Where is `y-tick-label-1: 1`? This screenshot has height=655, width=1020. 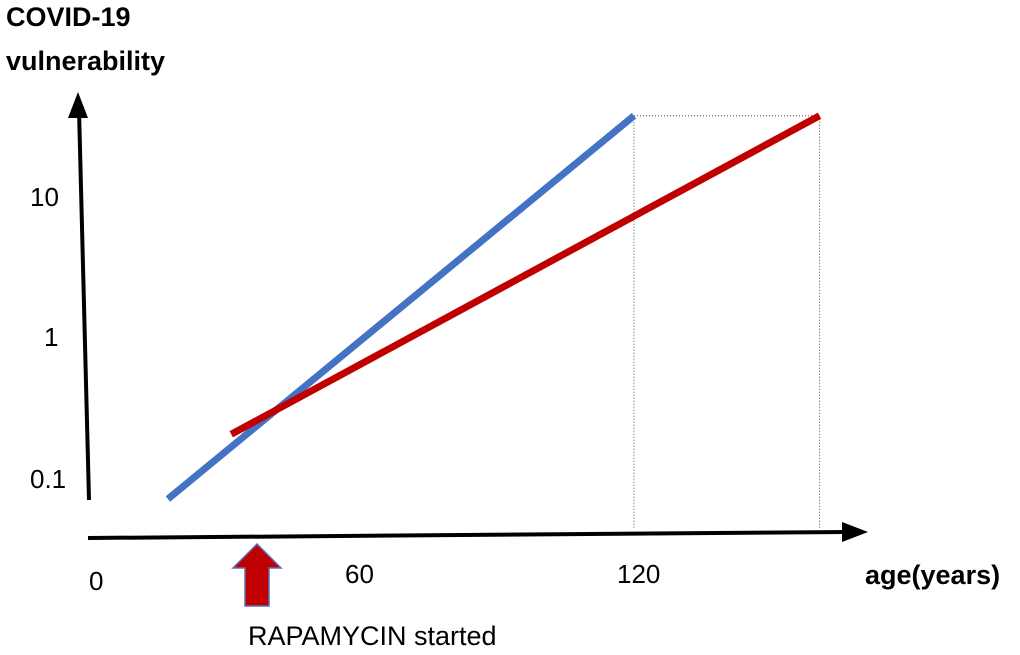
y-tick-label-1: 1 is located at coordinates (51, 337).